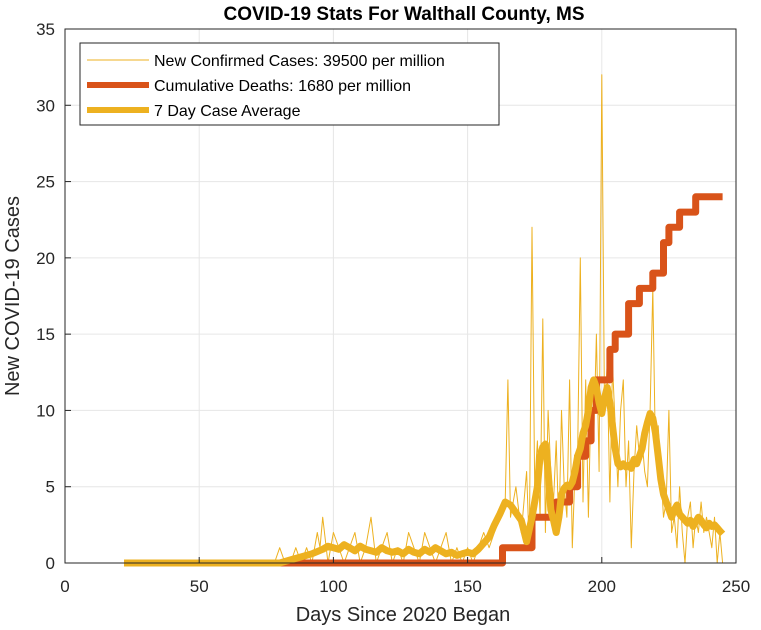  Describe the element at coordinates (227, 111) in the screenshot. I see `legend-label-7day-avg: 7 Day Case Average` at that location.